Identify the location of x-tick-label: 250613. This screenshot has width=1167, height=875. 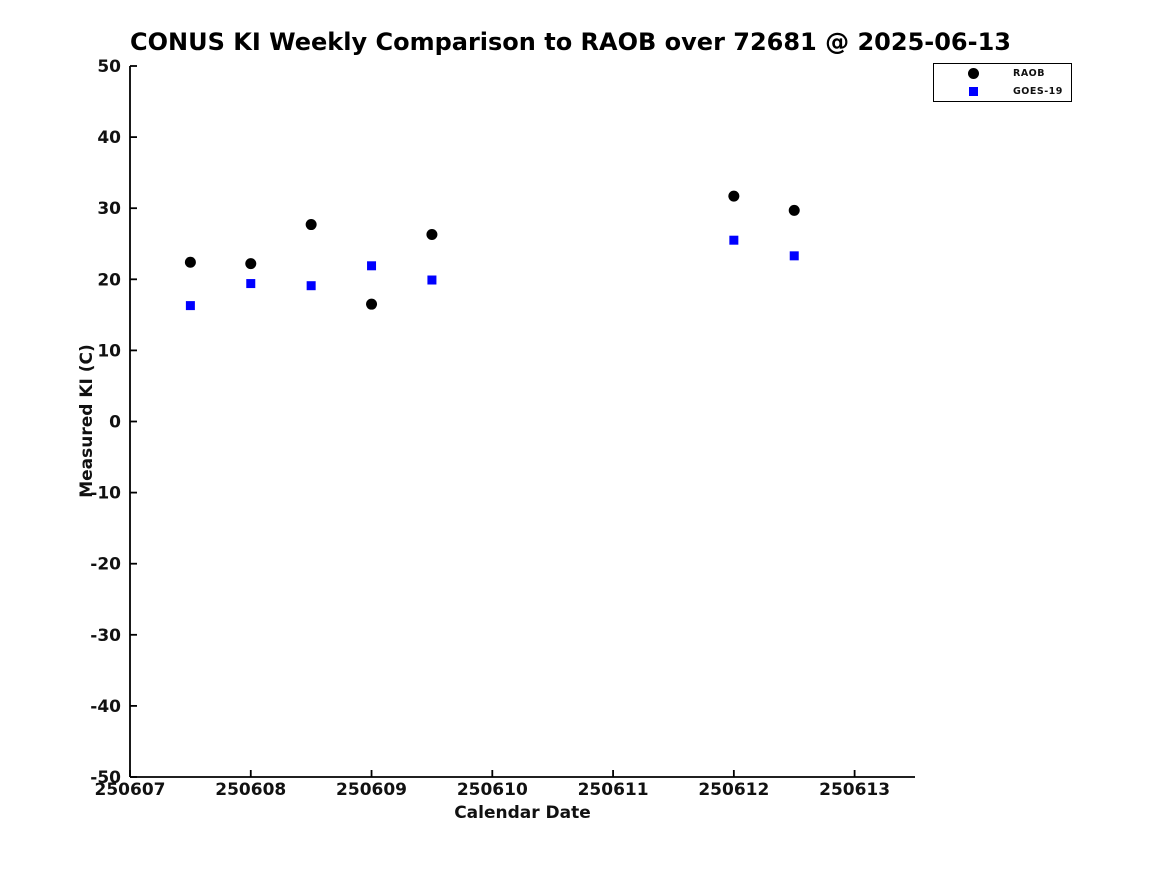
(854, 790).